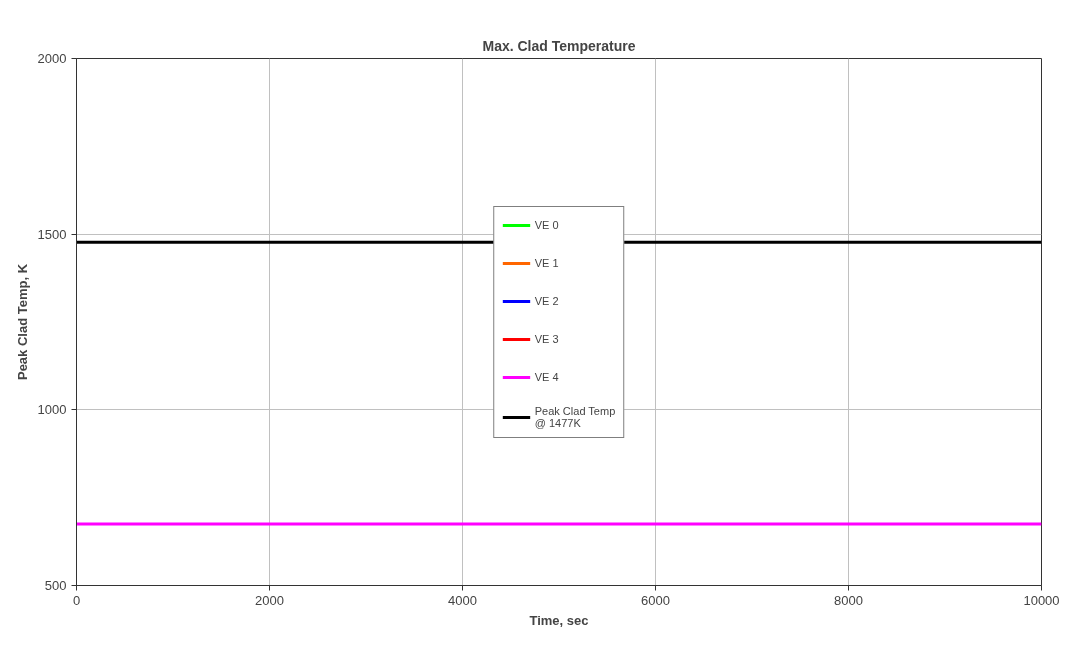 Image resolution: width=1066 pixels, height=650 pixels. Describe the element at coordinates (52, 58) in the screenshot. I see `y-tick-label: 2000` at that location.